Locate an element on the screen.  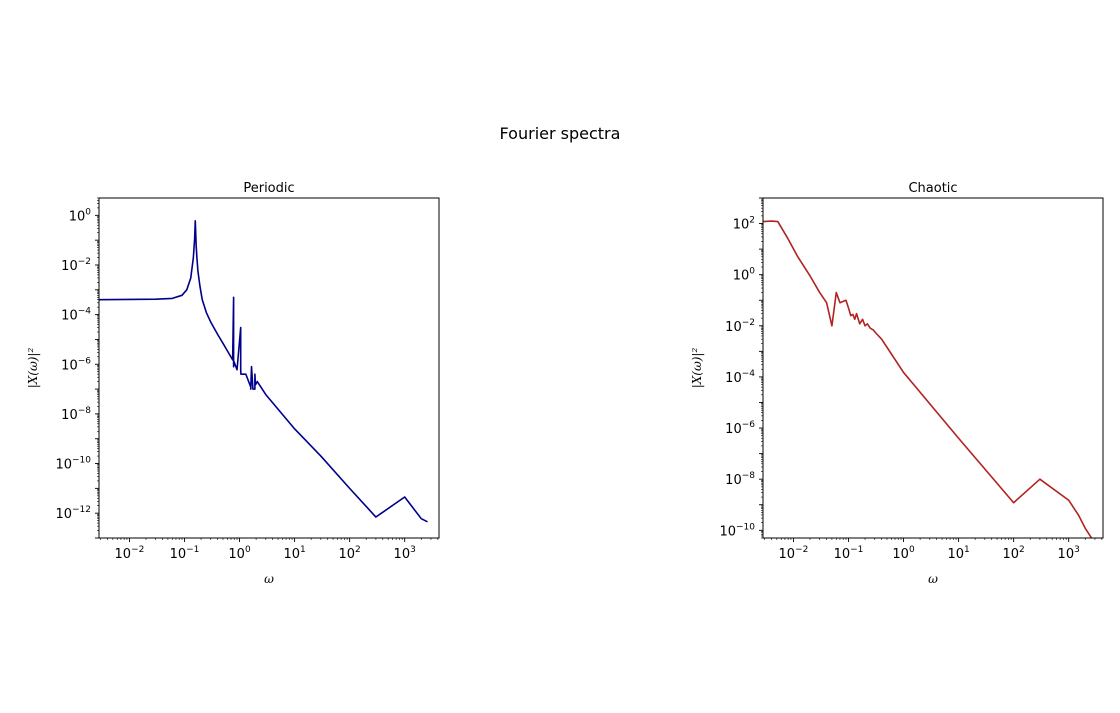
y-tick-label-chaotic: 10² is located at coordinates (744, 224).